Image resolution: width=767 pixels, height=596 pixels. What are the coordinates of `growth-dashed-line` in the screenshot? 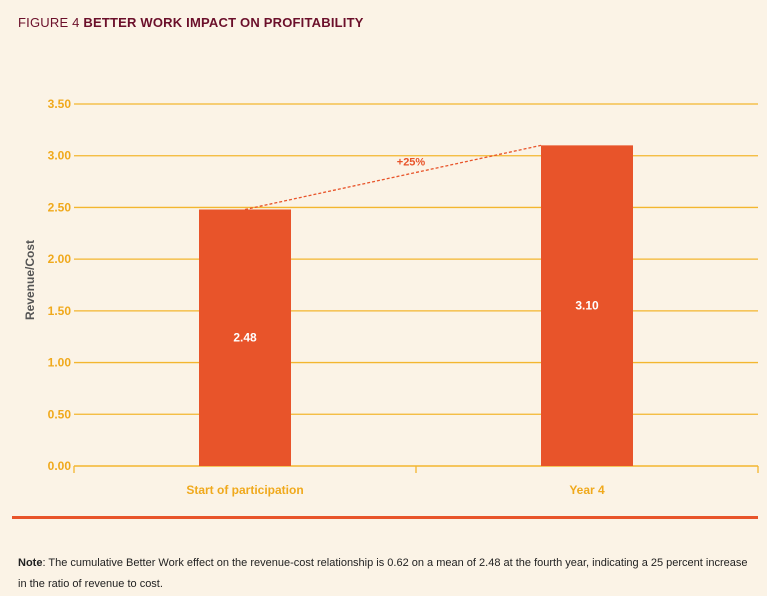 It's located at (393, 177).